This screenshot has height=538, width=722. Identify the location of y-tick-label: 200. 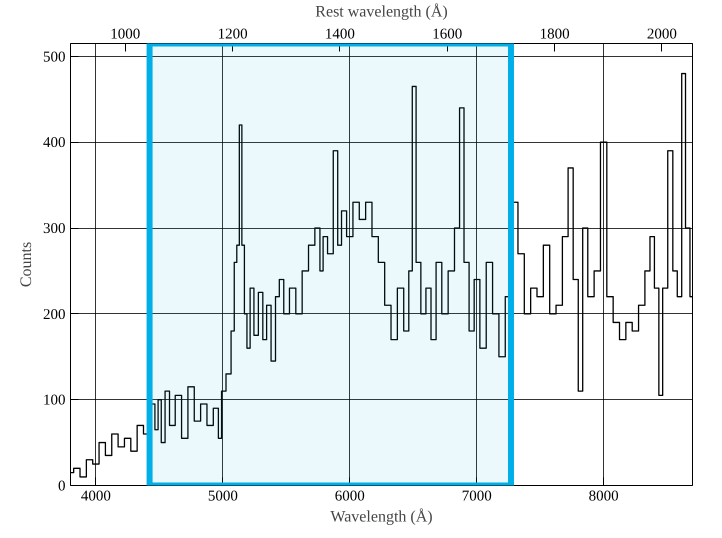
(54, 314).